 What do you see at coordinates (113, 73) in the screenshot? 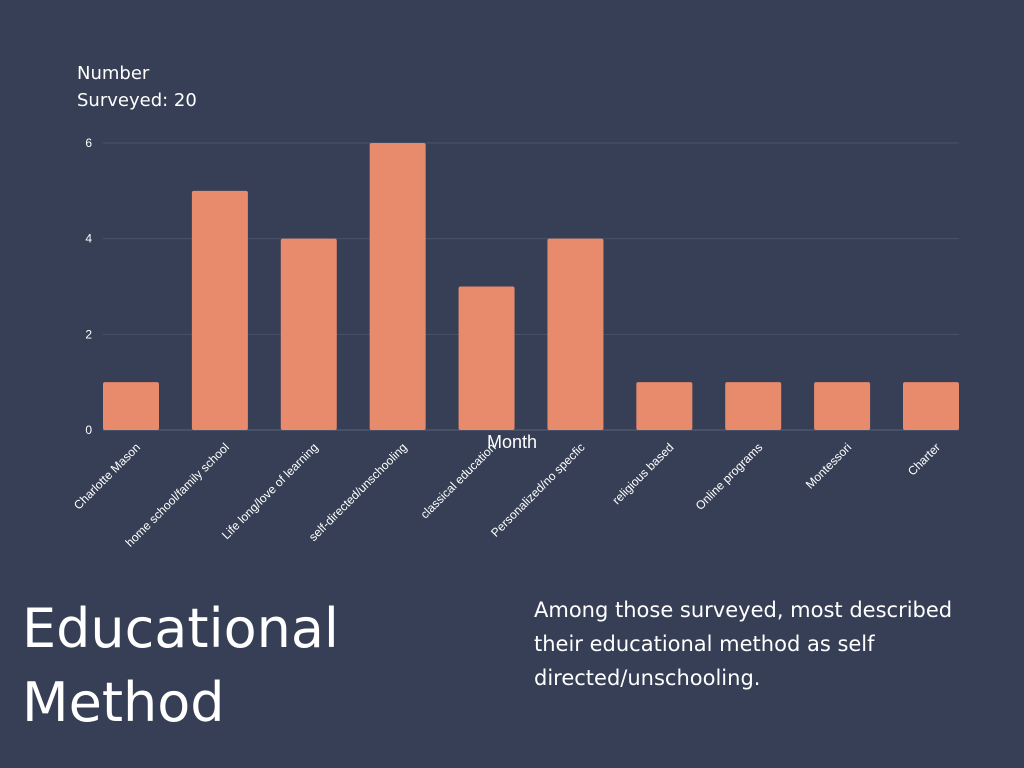
I see `y-axis-label-line1: Number` at bounding box center [113, 73].